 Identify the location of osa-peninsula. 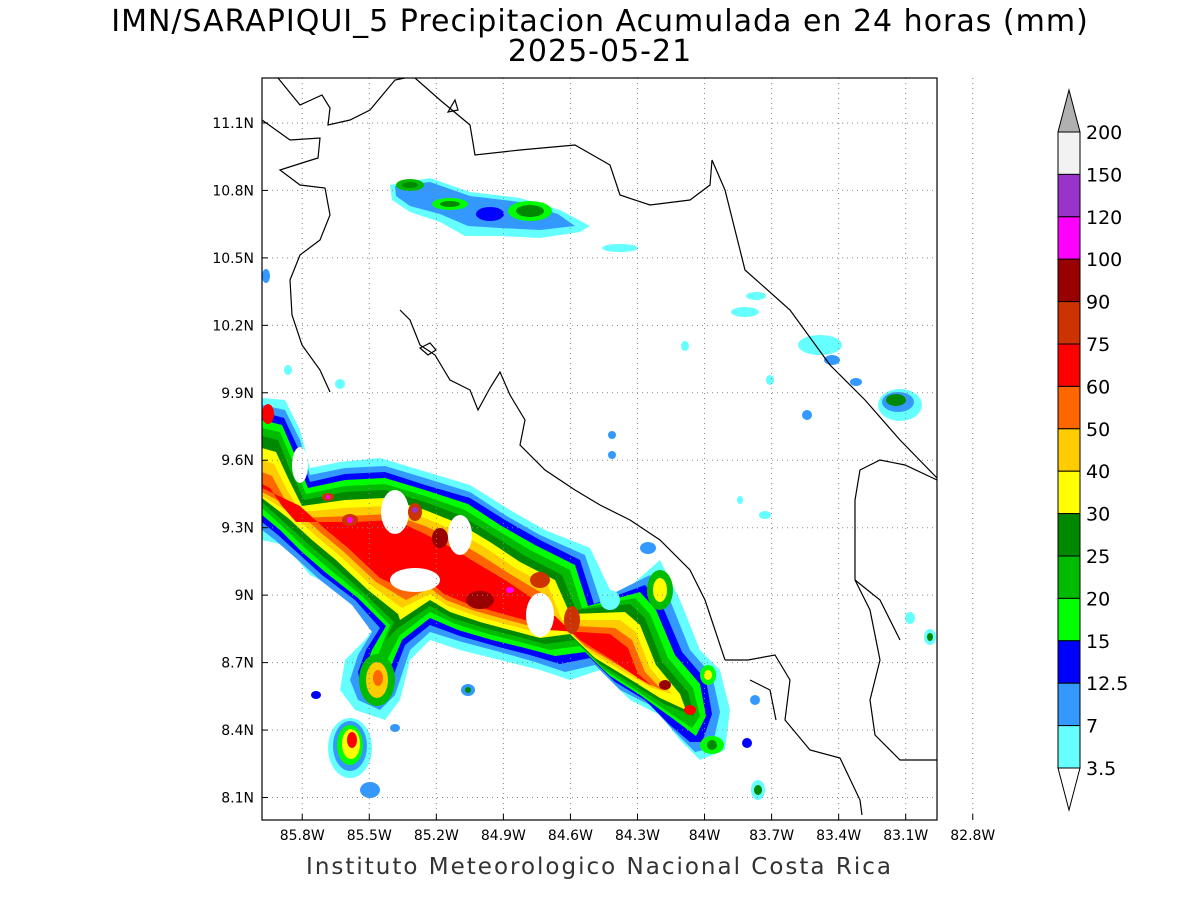
(794, 735).